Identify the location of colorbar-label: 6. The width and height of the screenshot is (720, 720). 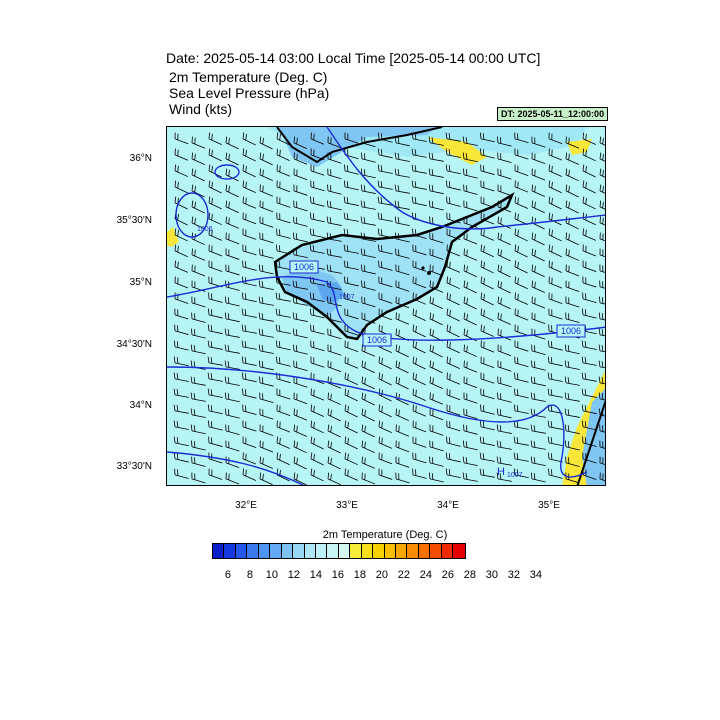
(227, 575).